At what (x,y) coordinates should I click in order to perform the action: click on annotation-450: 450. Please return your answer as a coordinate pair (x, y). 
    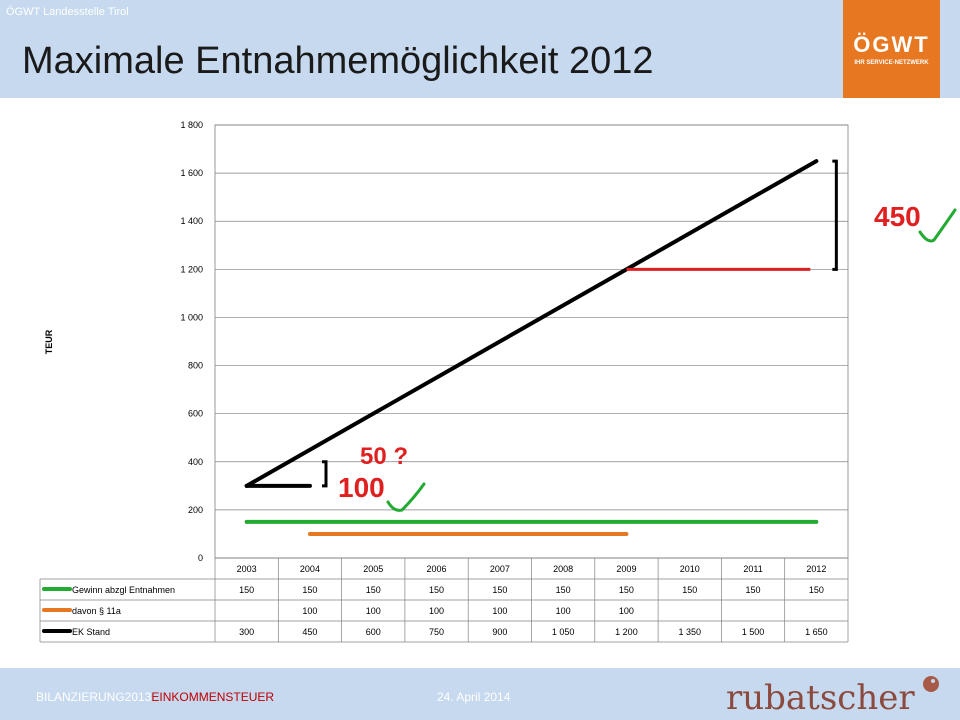
    Looking at the image, I should click on (897, 216).